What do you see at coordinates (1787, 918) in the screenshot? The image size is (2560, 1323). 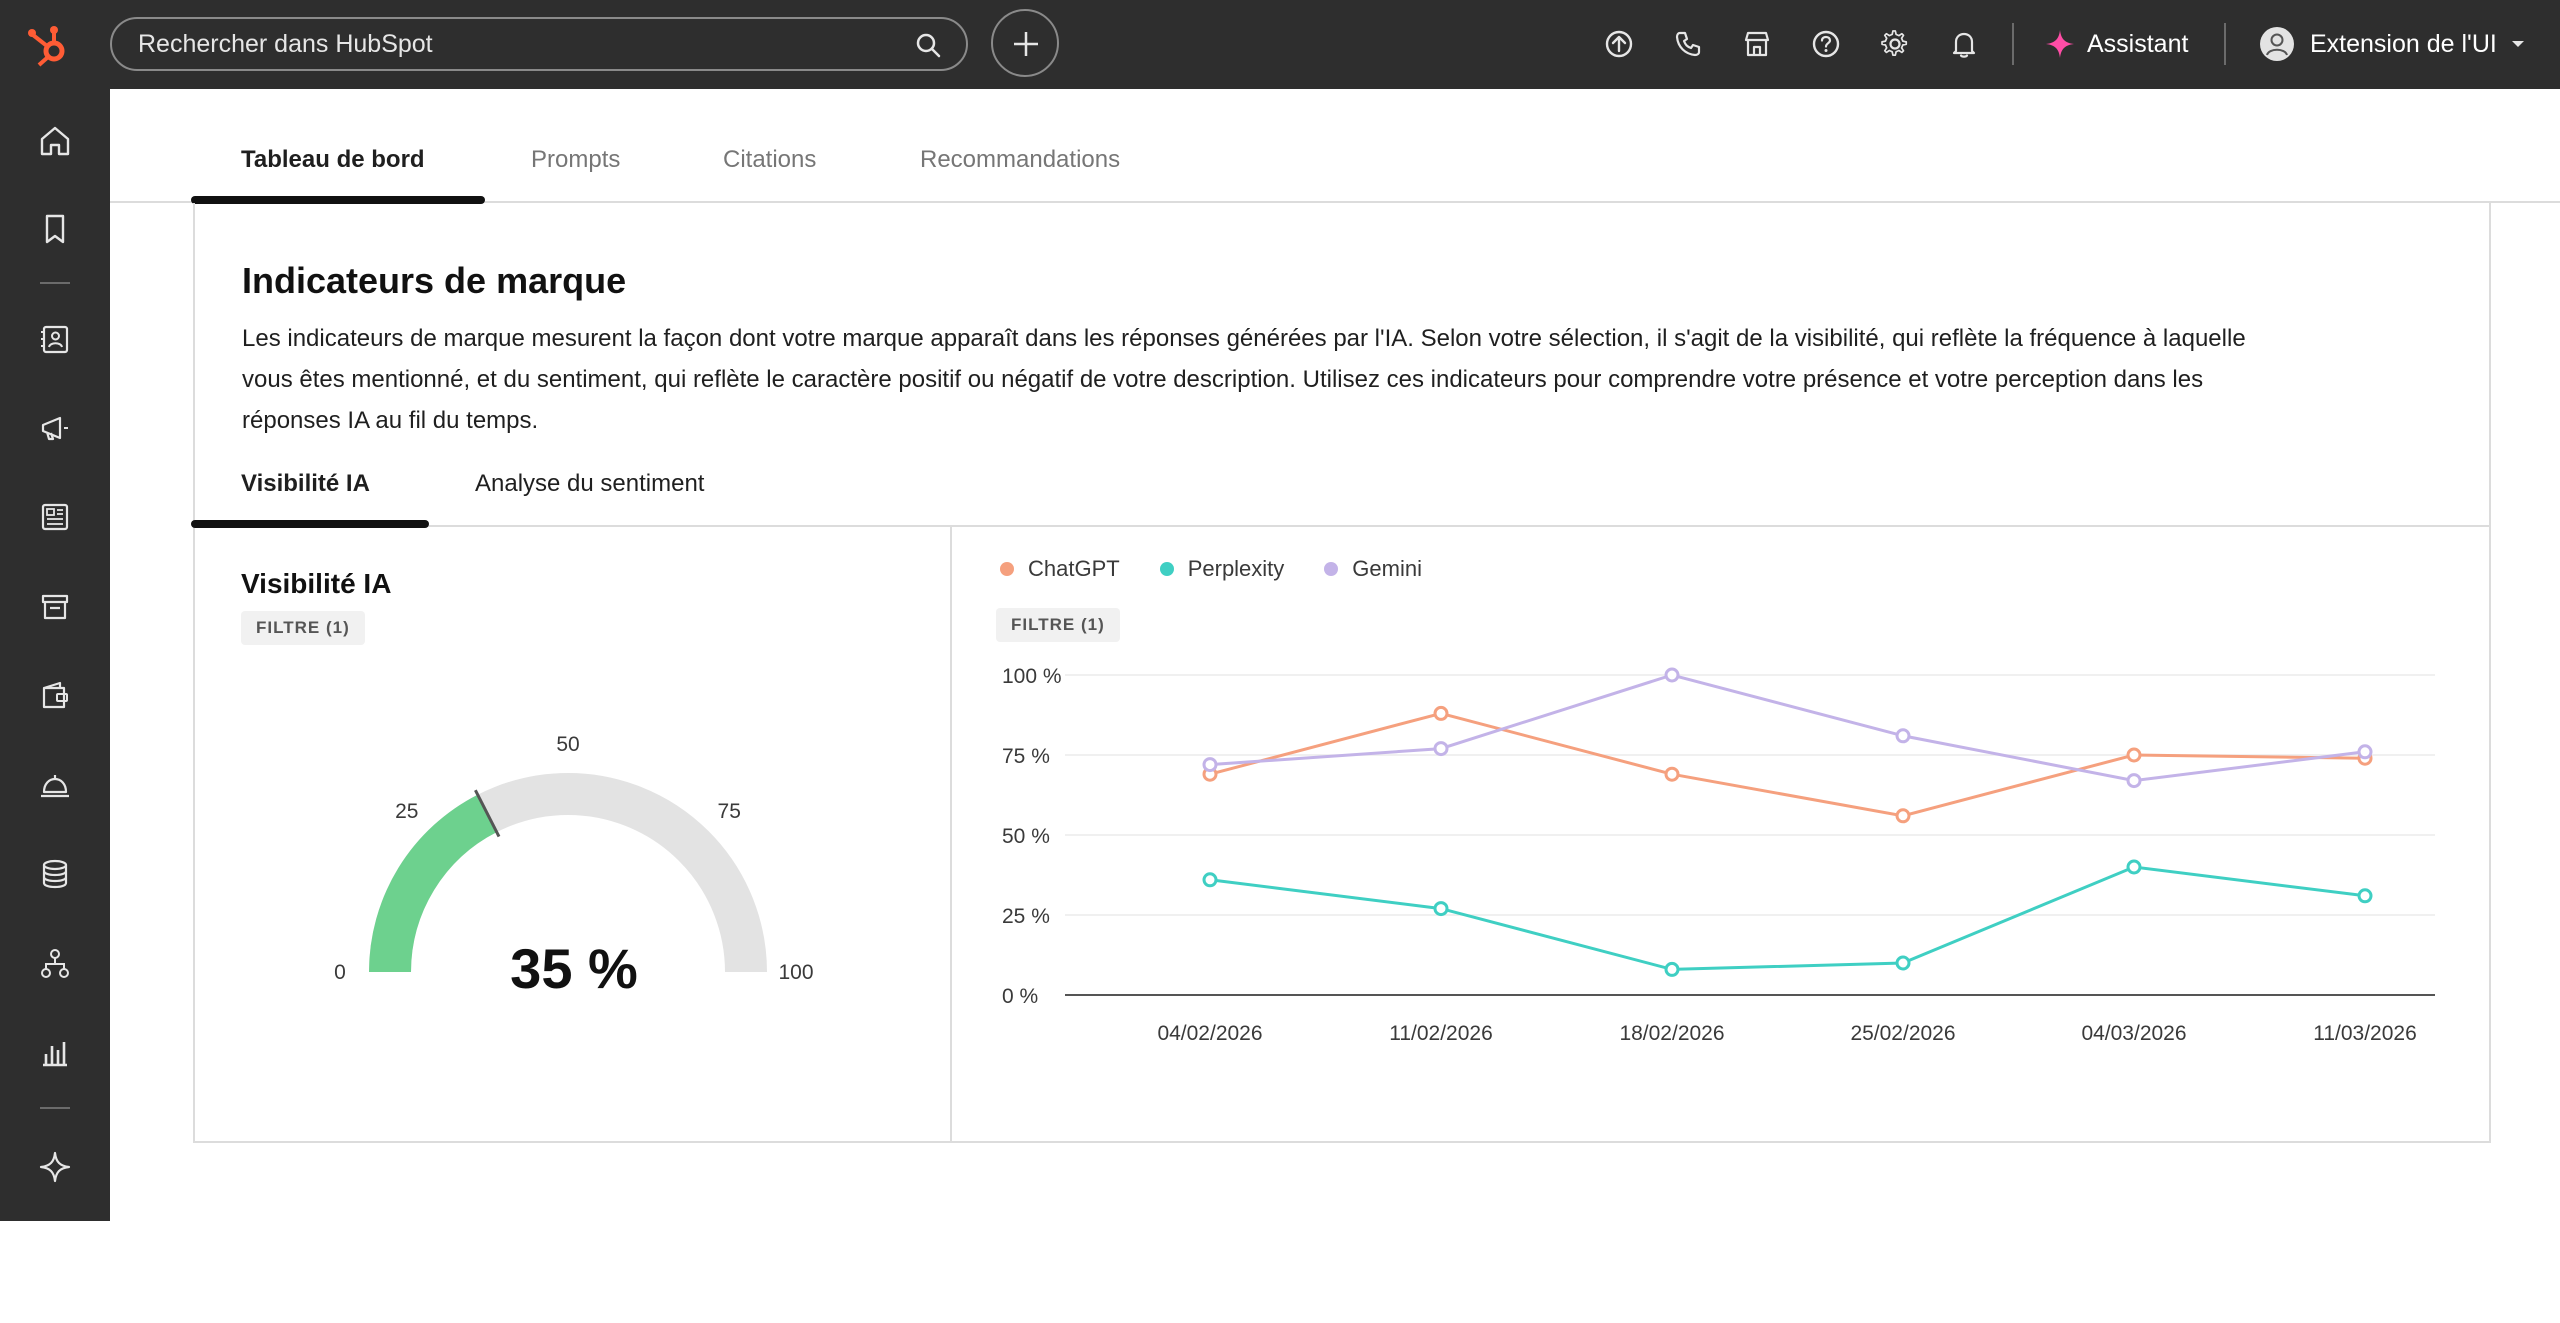 I see `series-line-perplexity` at bounding box center [1787, 918].